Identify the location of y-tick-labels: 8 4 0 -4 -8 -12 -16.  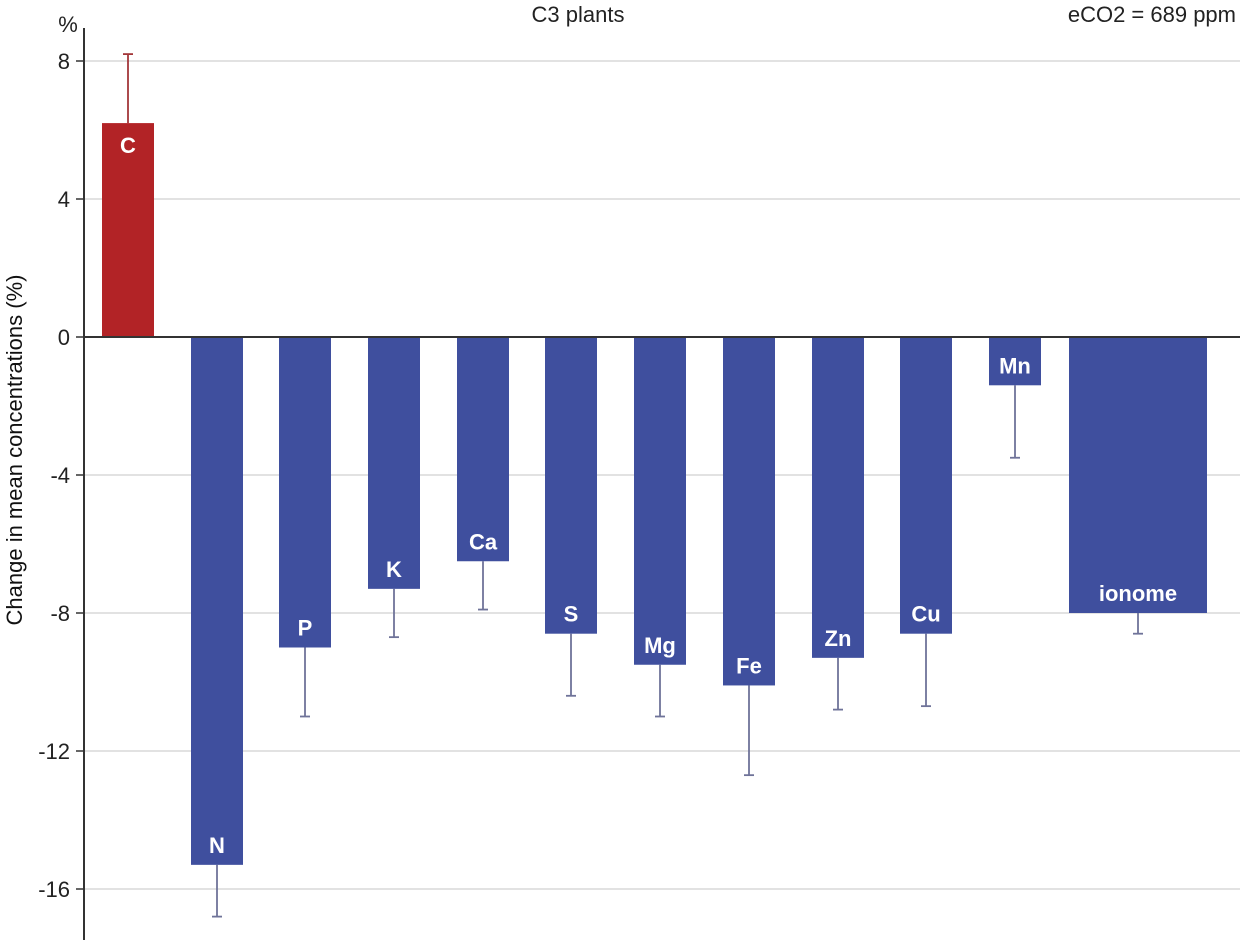
(61, 475).